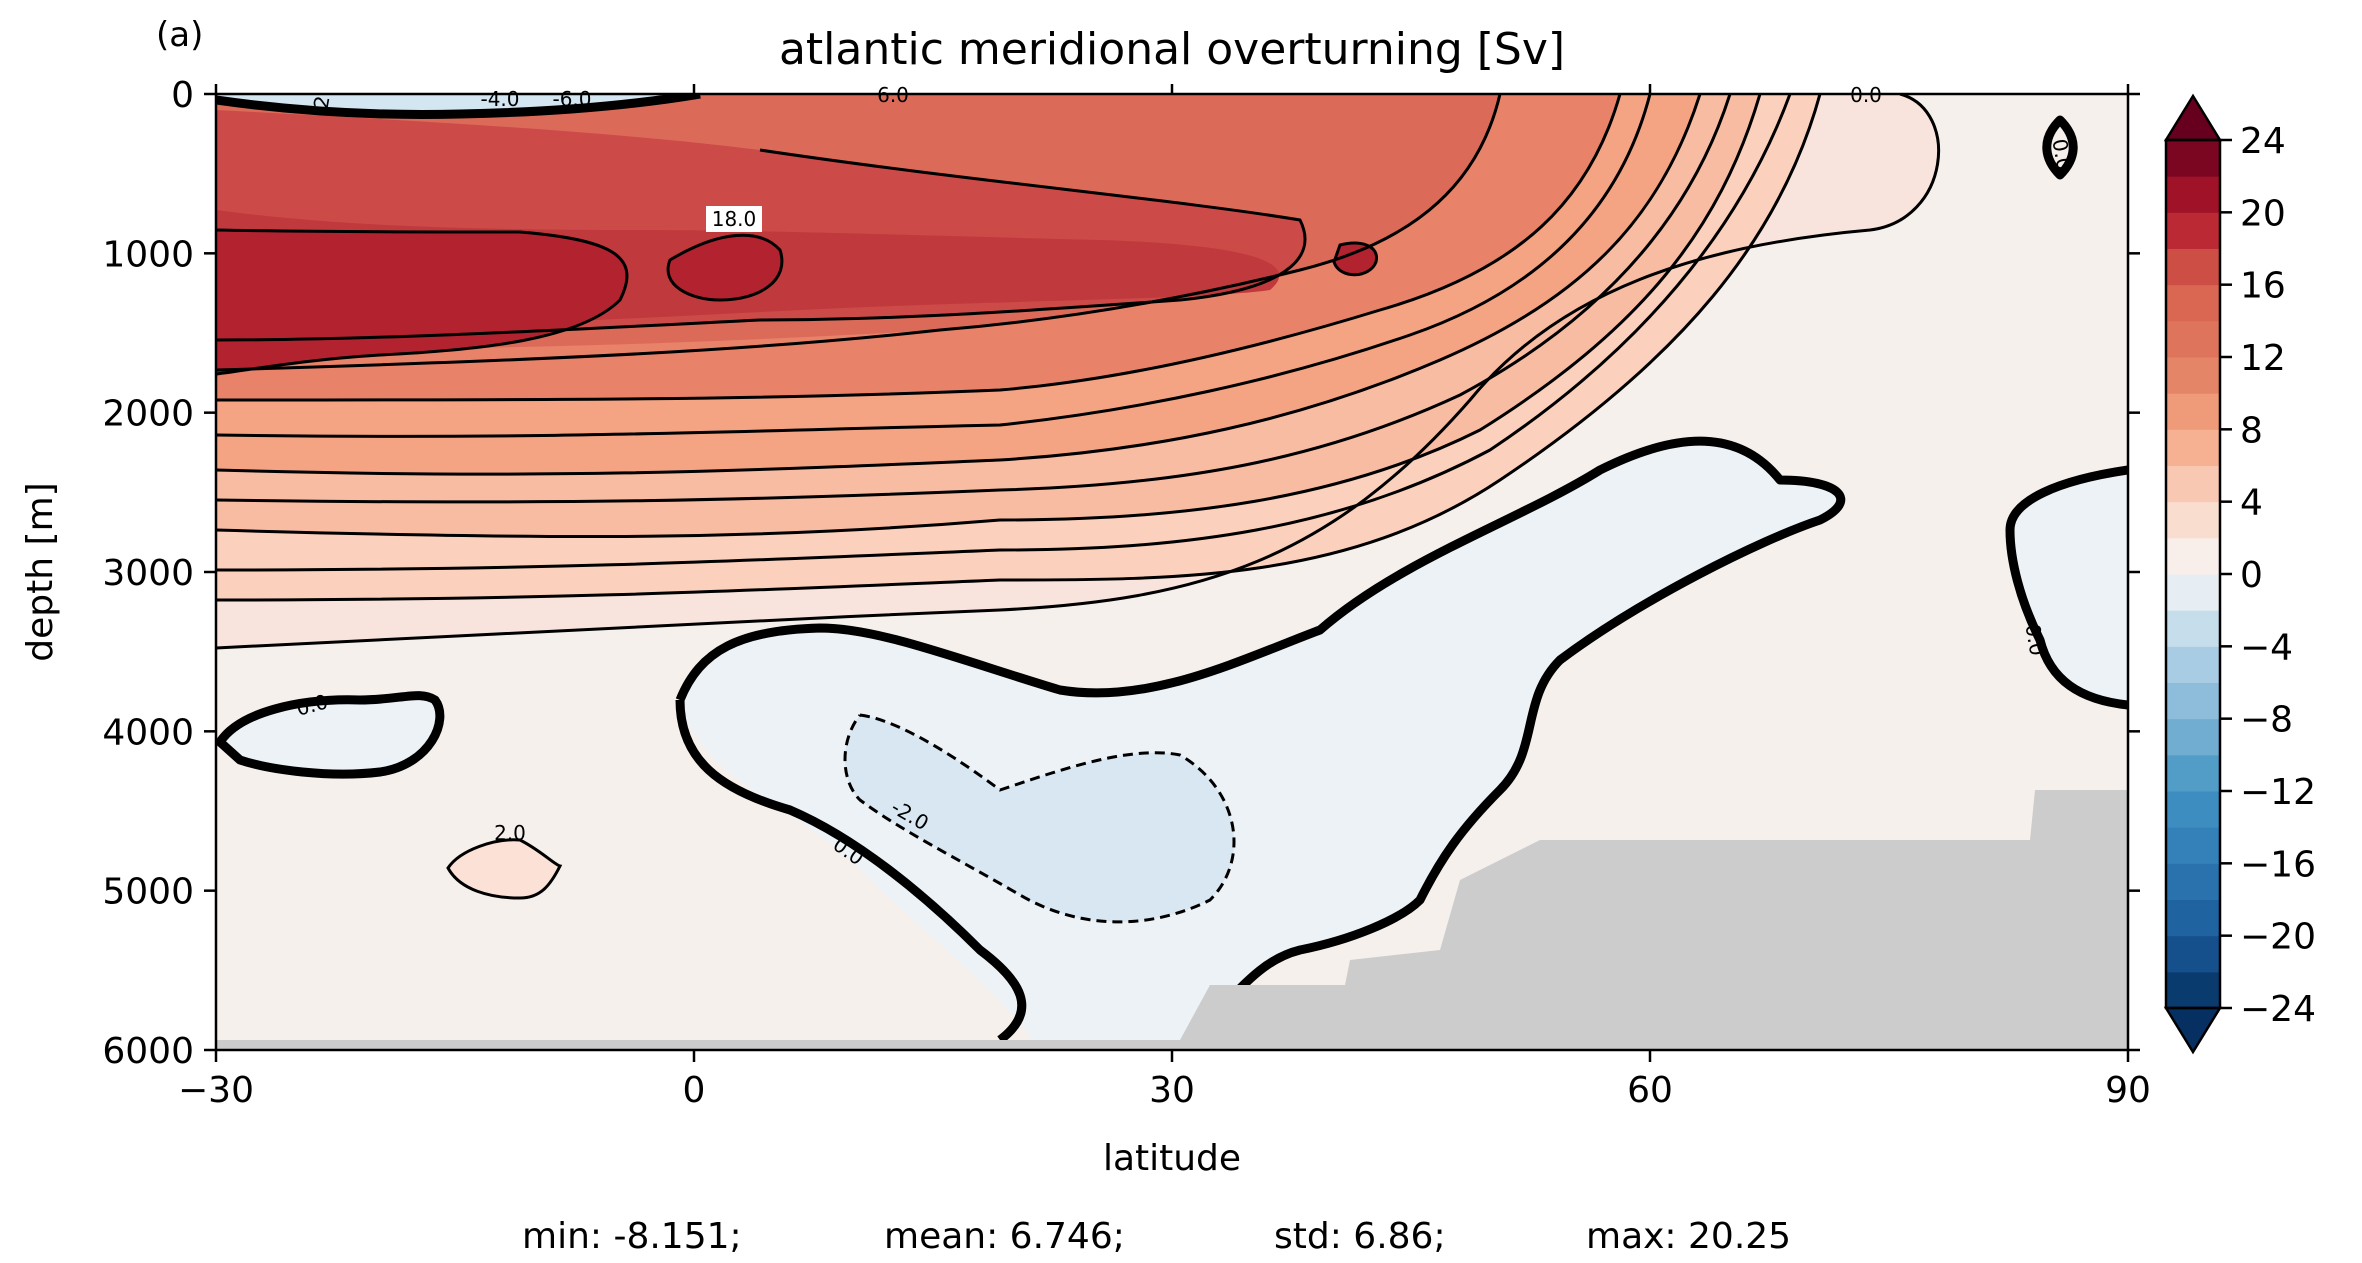  What do you see at coordinates (148, 732) in the screenshot?
I see `y-tick-label: 4000` at bounding box center [148, 732].